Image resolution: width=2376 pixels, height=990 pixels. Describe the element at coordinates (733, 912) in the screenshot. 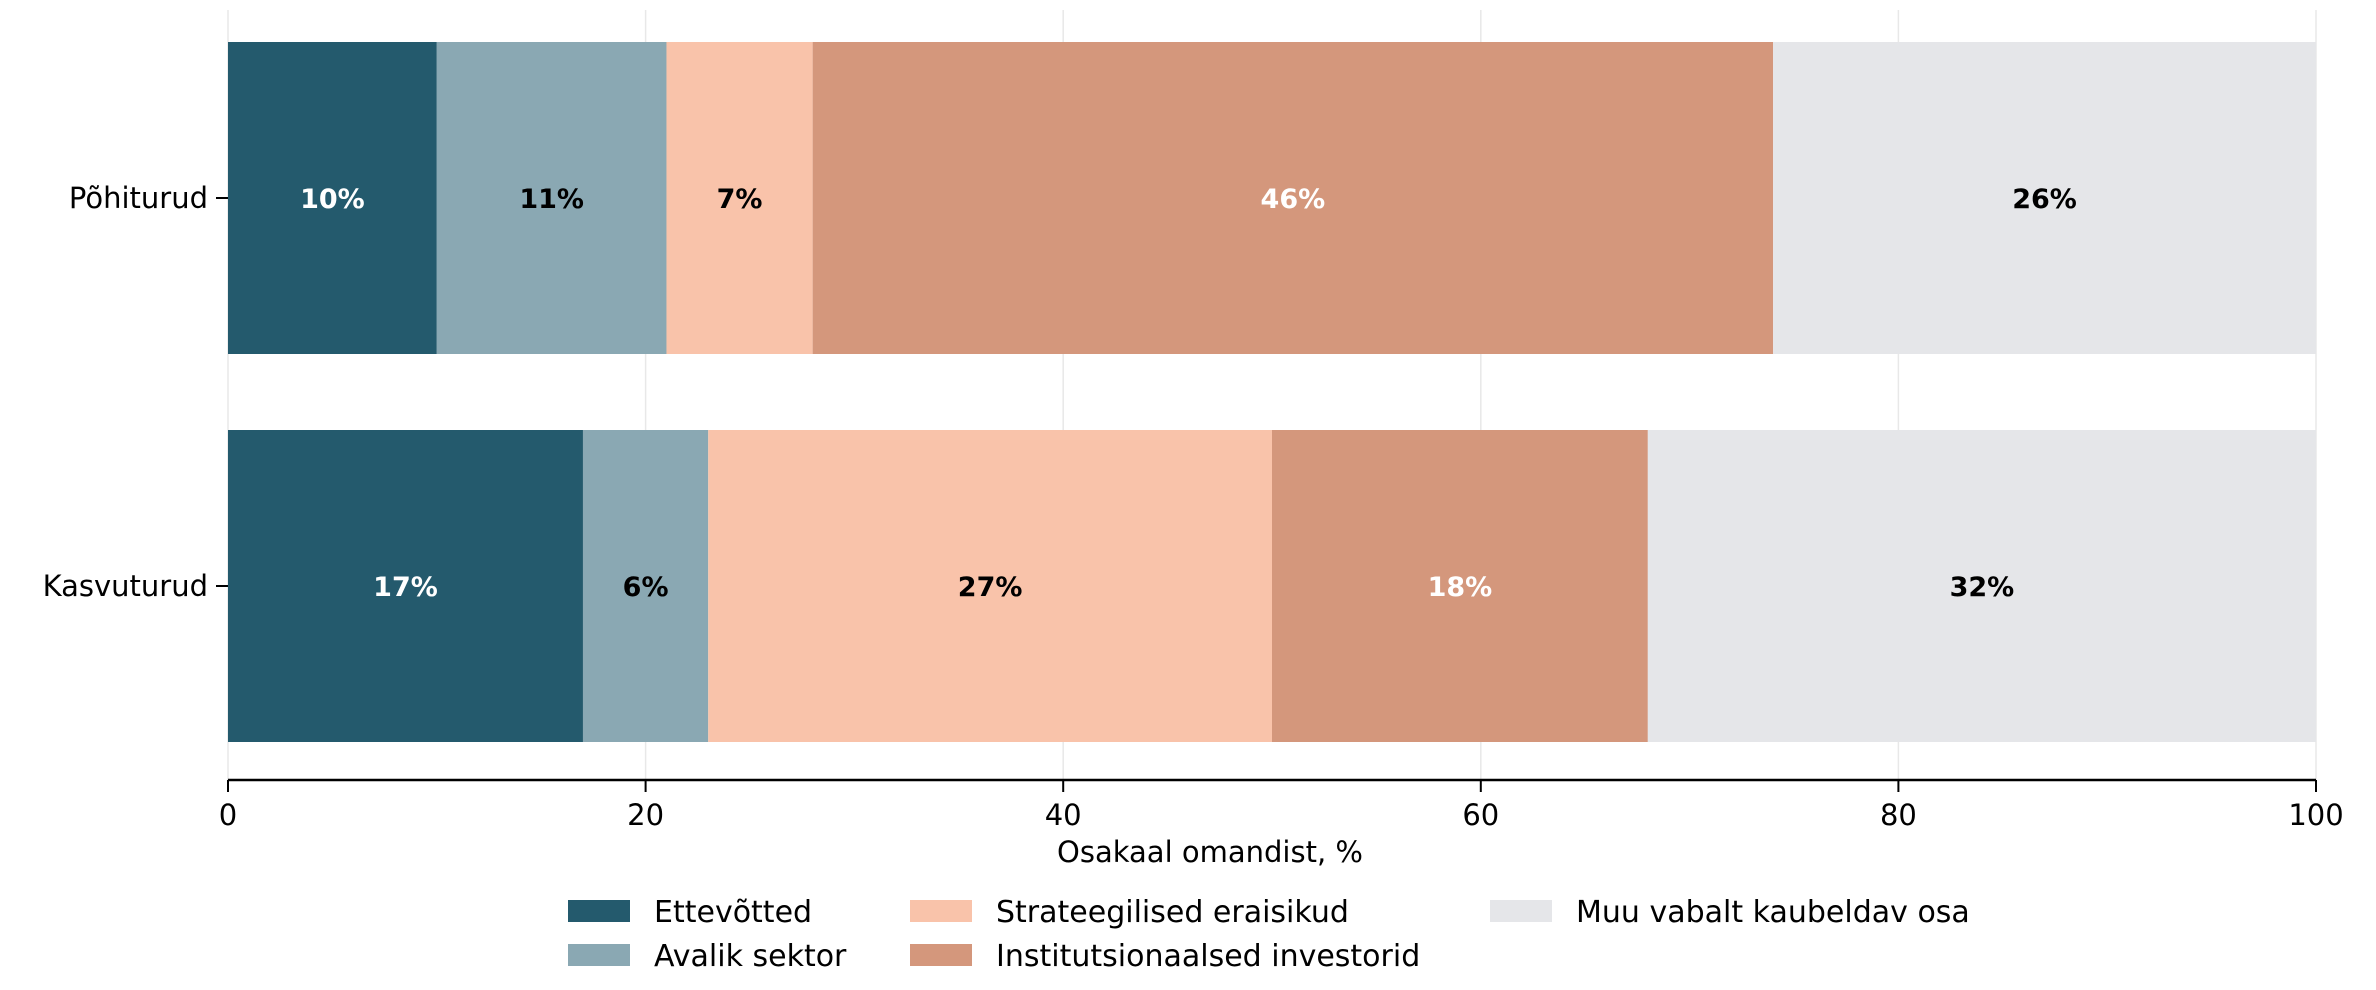

I see `legend-entry-label: Ettevõtted` at that location.